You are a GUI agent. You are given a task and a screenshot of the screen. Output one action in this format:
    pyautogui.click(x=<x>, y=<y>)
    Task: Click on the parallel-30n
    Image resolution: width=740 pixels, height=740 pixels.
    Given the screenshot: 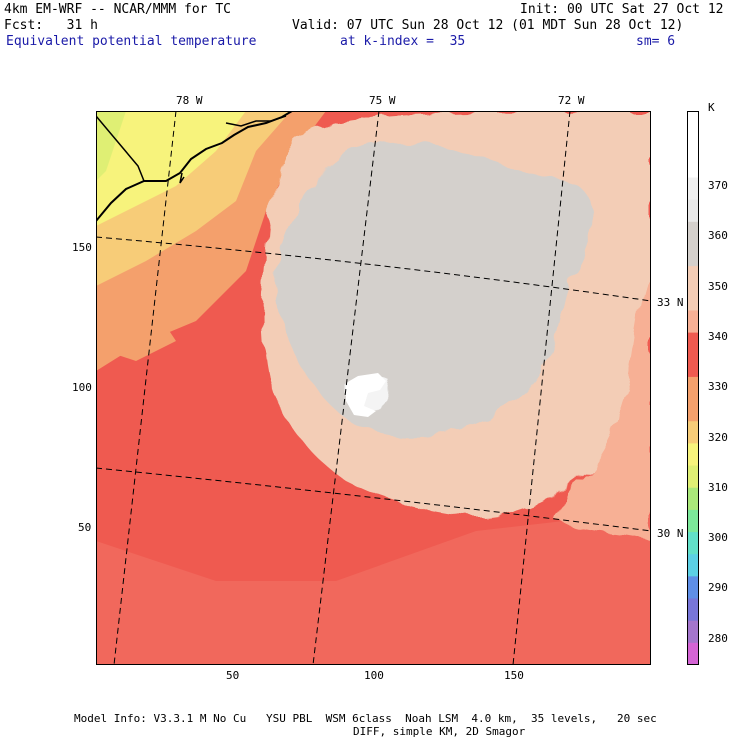 What is the action you would take?
    pyautogui.click(x=373, y=499)
    